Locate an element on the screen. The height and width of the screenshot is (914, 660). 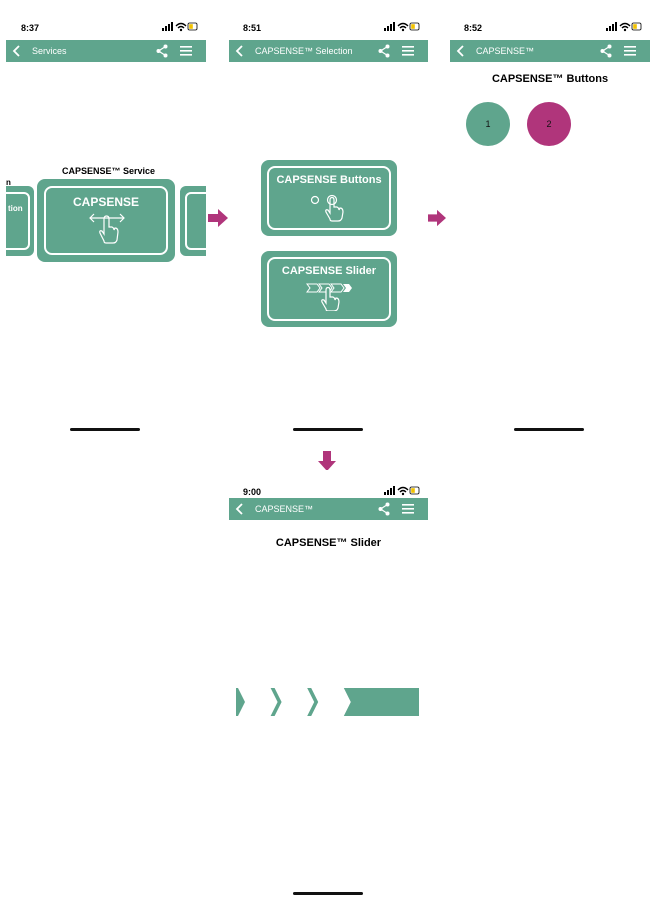
carousel-title: CAPSENSE™ Service is located at coordinates (109, 171).